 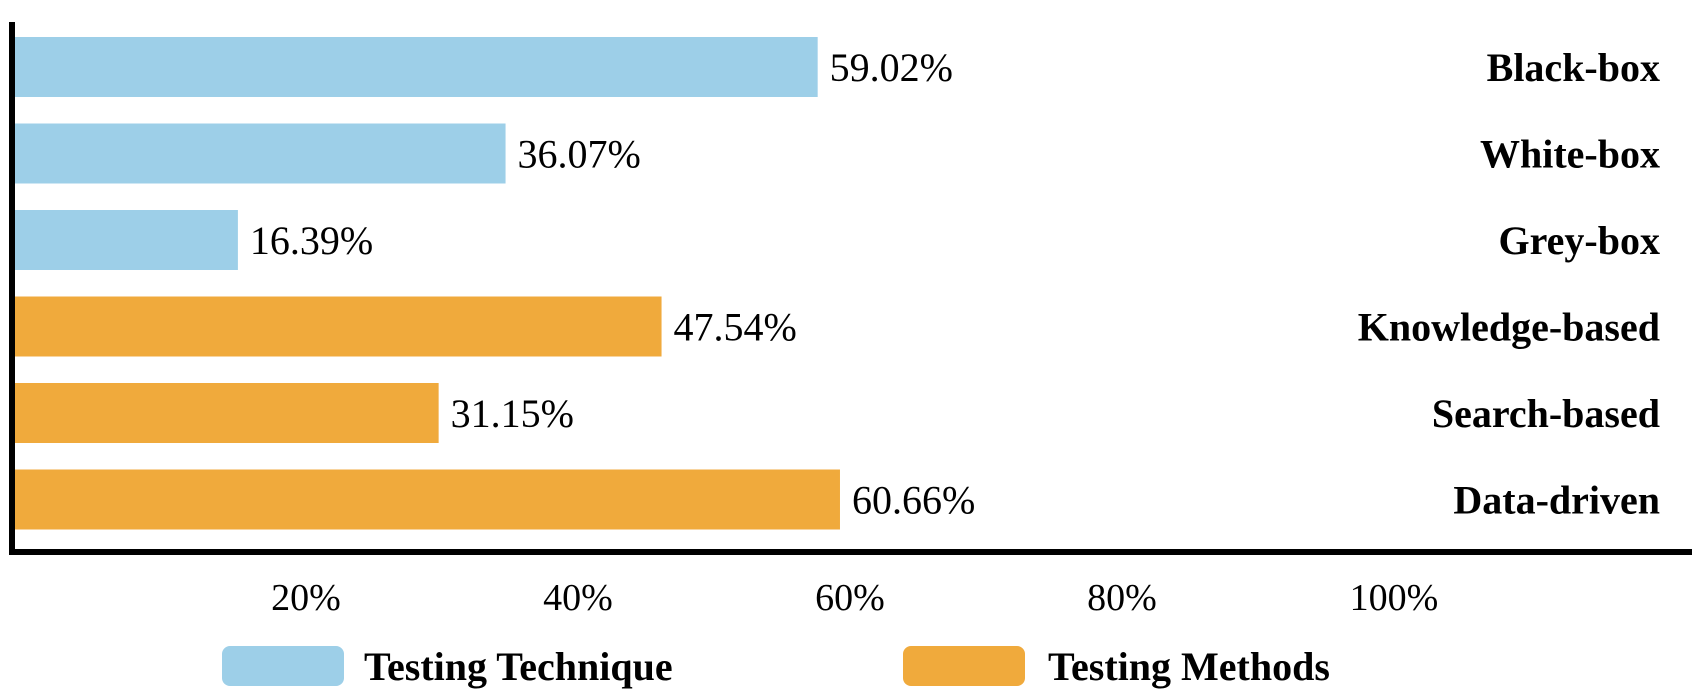 I want to click on x-tick-label: 100%, so click(x=1394, y=598).